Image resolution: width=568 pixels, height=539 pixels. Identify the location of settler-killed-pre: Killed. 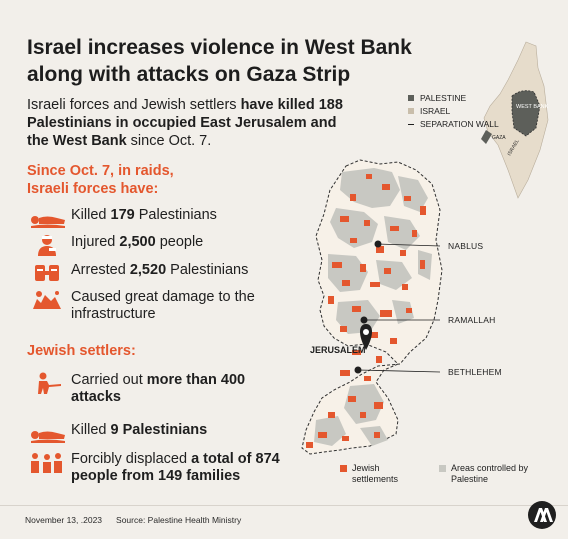
(91, 430).